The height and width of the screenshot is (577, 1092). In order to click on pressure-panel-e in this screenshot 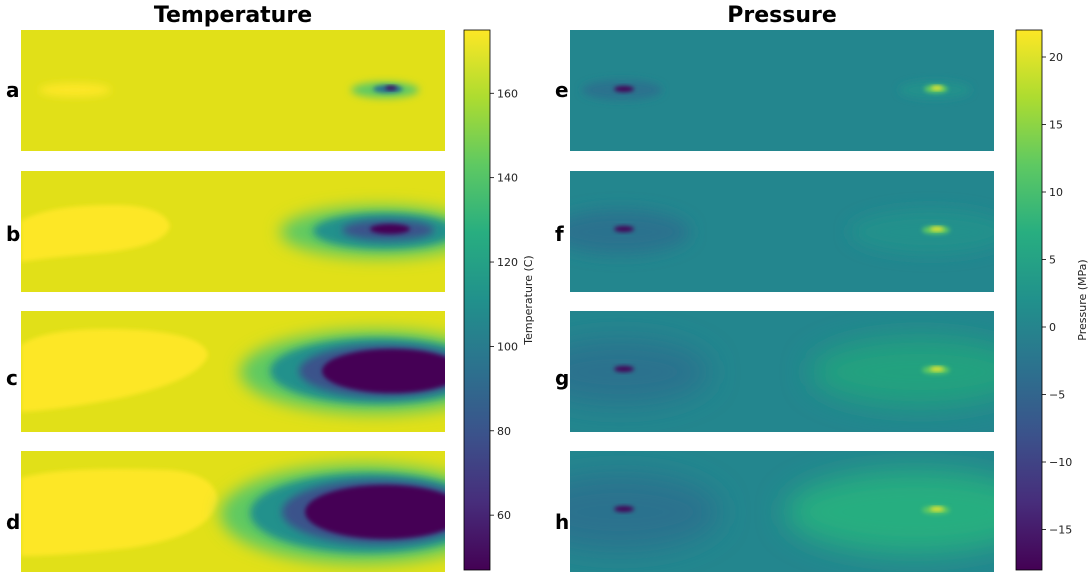, I will do `click(782, 90)`.